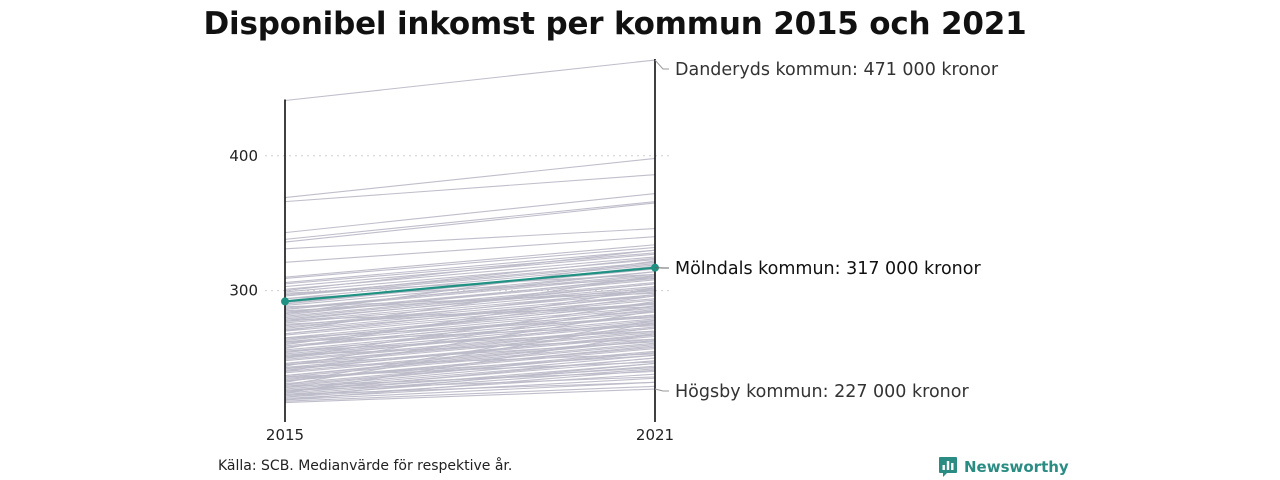 The height and width of the screenshot is (480, 1280). I want to click on highlight-point-2015, so click(285, 301).